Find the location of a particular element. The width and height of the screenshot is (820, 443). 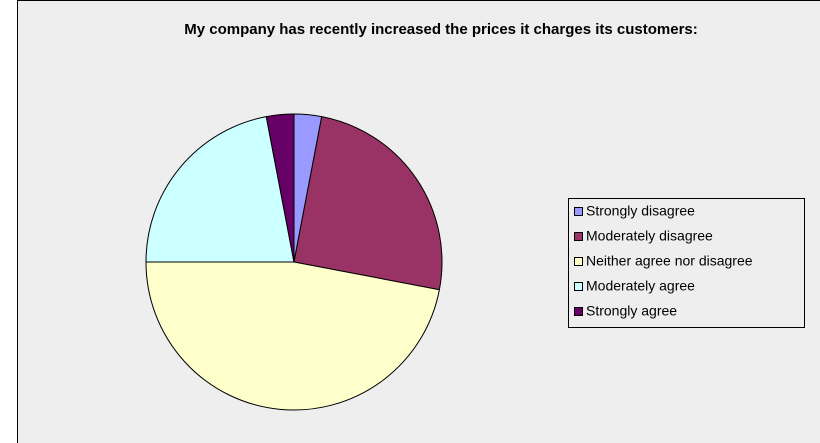

legend-box is located at coordinates (686, 263).